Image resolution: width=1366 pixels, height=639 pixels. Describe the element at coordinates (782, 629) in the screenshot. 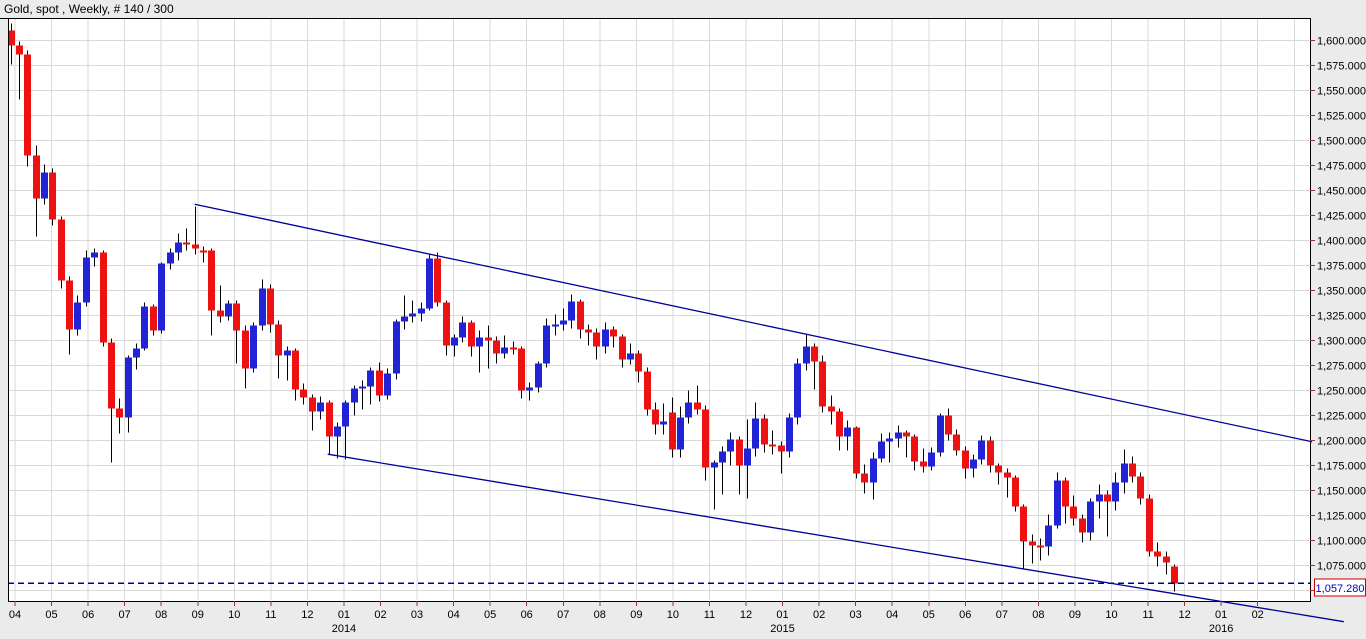

I see `x-axis-year-label: 2015` at that location.